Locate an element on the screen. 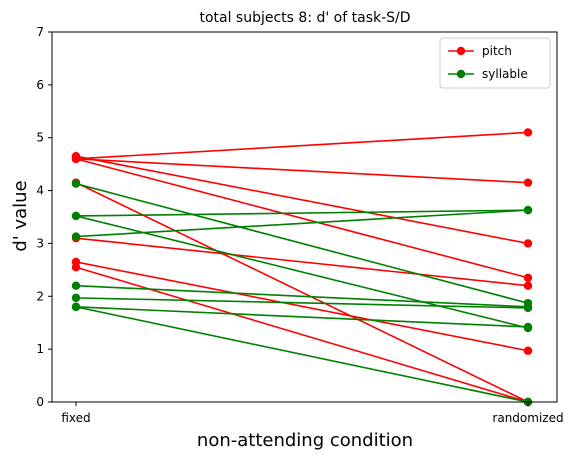 Image resolution: width=578 pixels, height=461 pixels. x-tick-label-randomized: randomized is located at coordinates (527, 418).